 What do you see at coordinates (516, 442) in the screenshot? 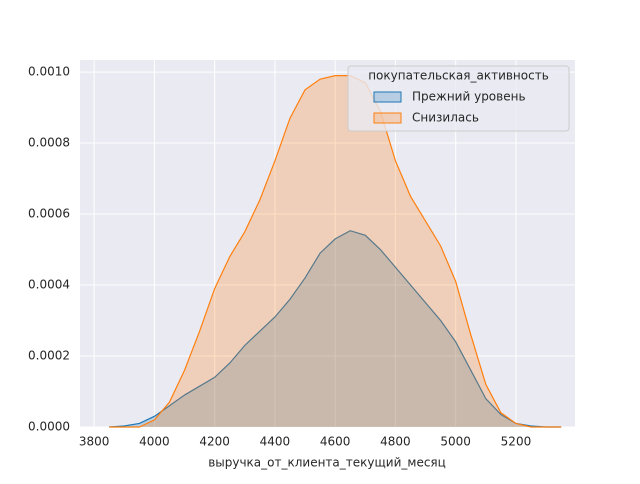
I see `x-tick-label: 5200` at bounding box center [516, 442].